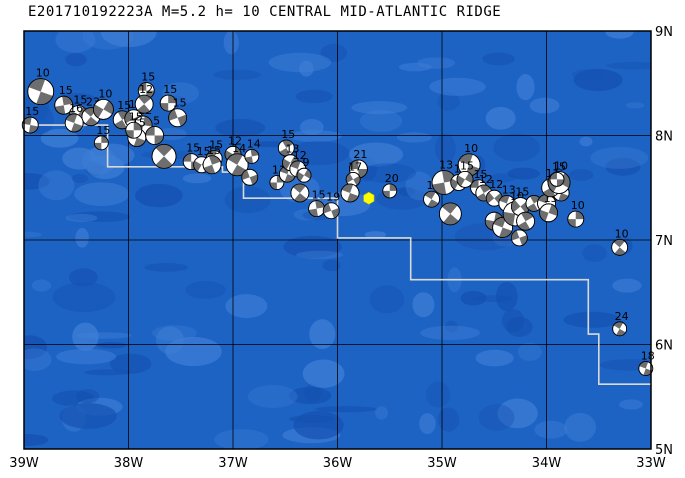  What do you see at coordinates (306, 162) in the screenshot?
I see `depth-label: 9` at bounding box center [306, 162].